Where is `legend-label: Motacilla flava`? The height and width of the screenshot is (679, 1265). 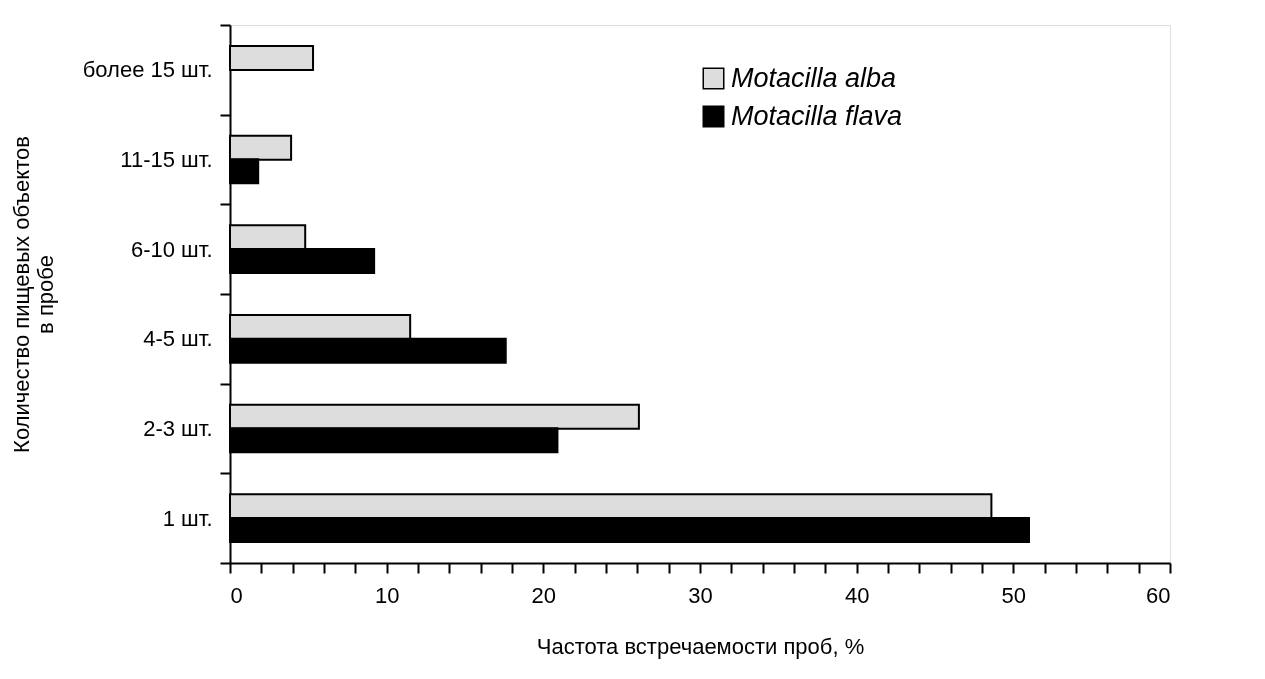
legend-label: Motacilla flava is located at coordinates (817, 115).